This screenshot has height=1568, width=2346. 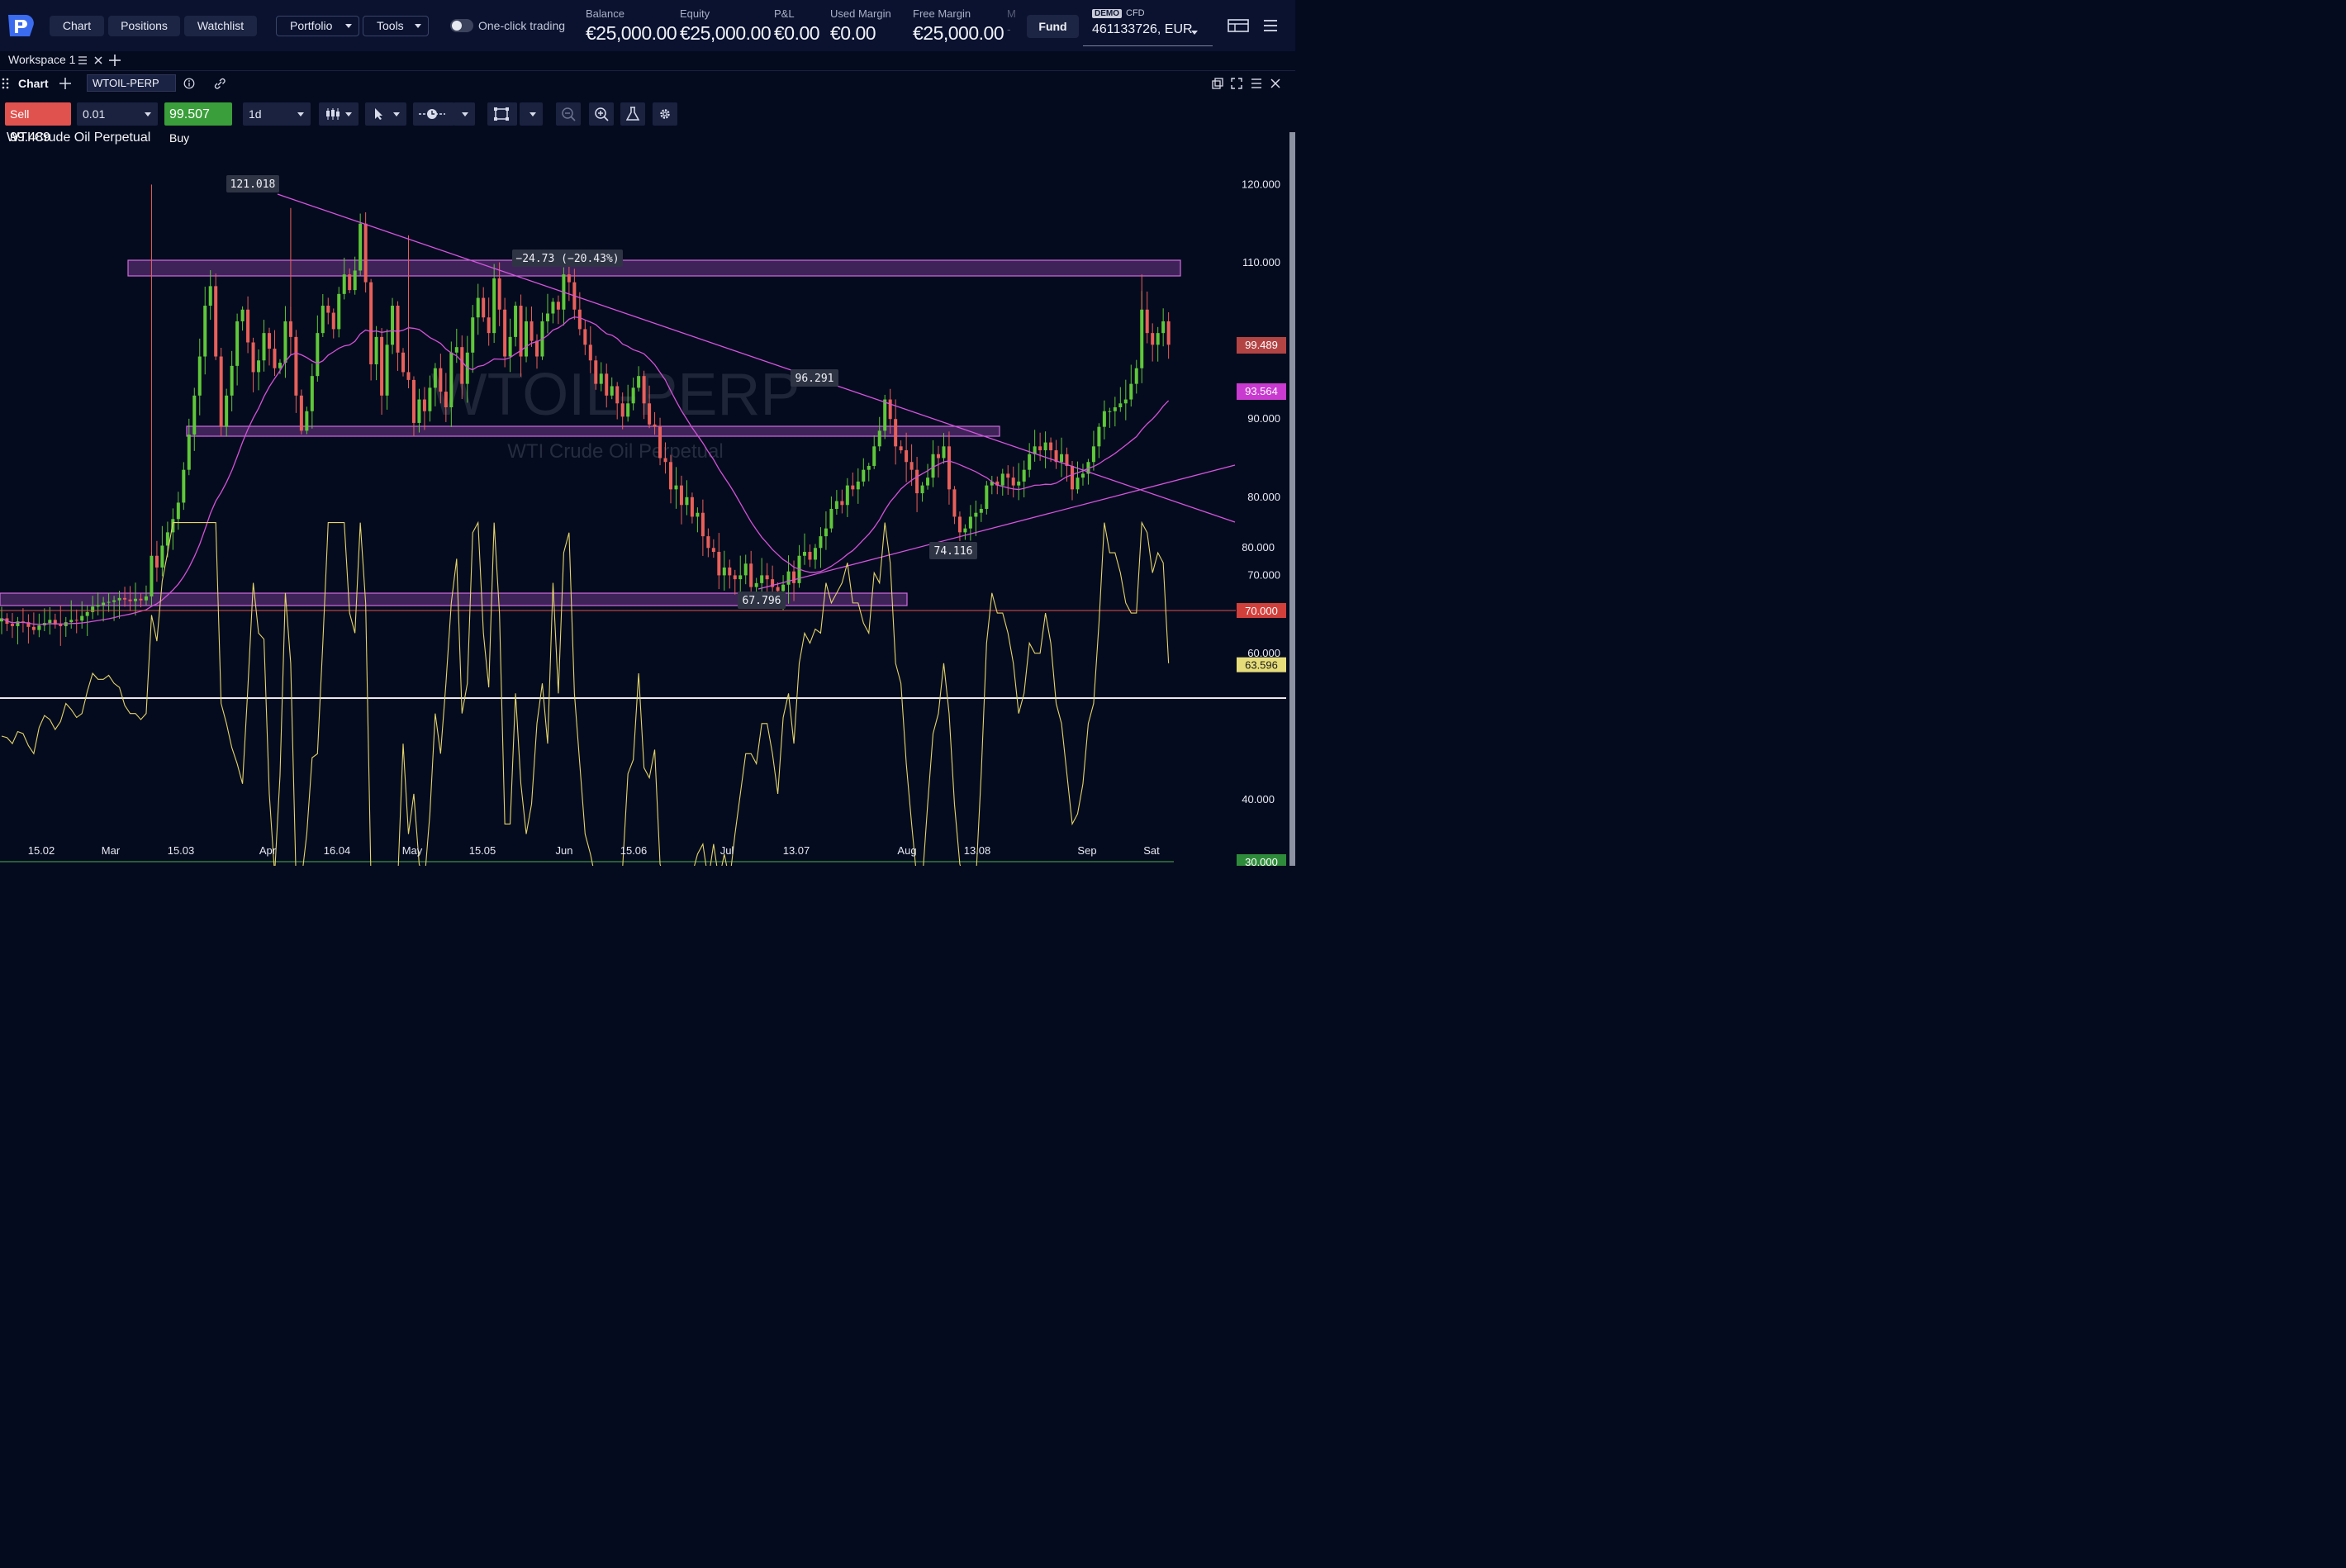 What do you see at coordinates (796, 851) in the screenshot?
I see `x-axis-label: 13.07` at bounding box center [796, 851].